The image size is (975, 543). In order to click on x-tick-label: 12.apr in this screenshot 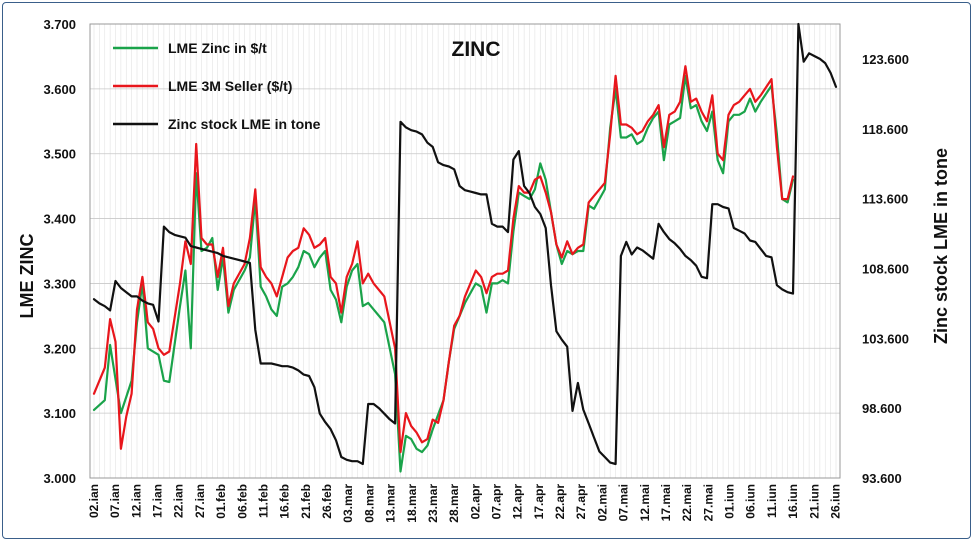, I will do `click(518, 502)`.